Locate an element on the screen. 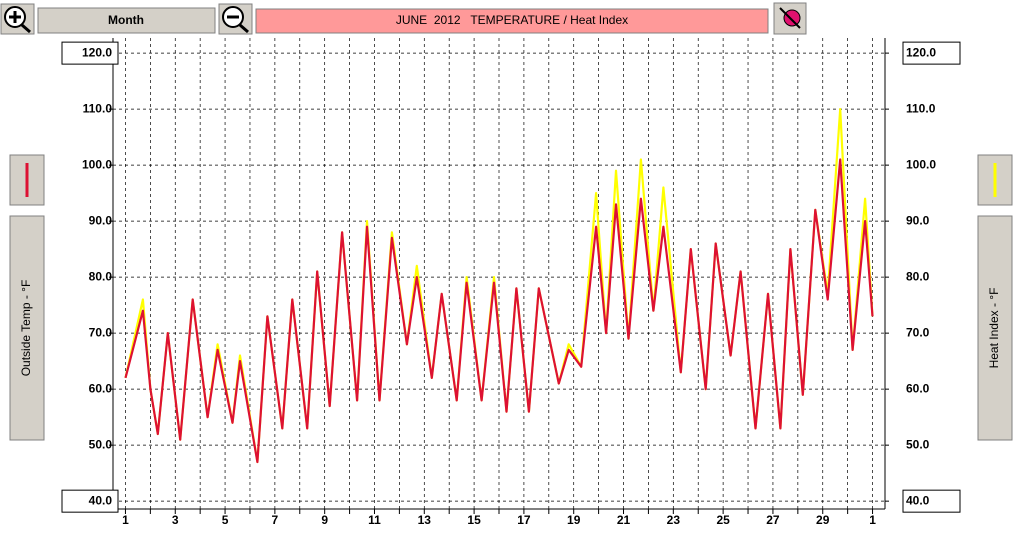 The image size is (1023, 534). x-tick-label: 23 is located at coordinates (674, 520).